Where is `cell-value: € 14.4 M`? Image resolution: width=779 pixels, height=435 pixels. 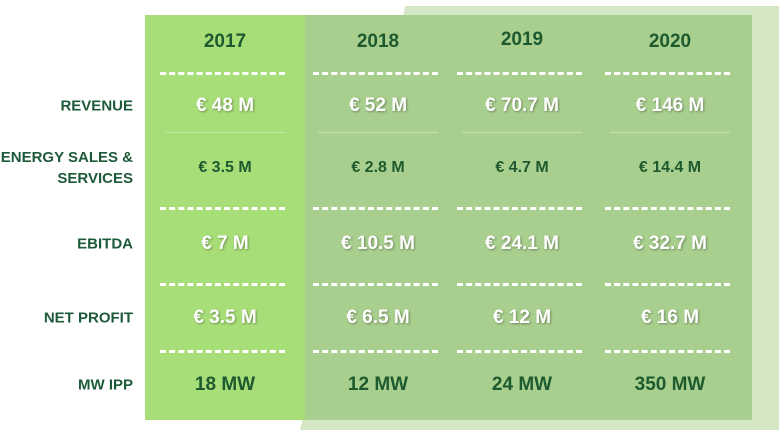
cell-value: € 14.4 M is located at coordinates (670, 167).